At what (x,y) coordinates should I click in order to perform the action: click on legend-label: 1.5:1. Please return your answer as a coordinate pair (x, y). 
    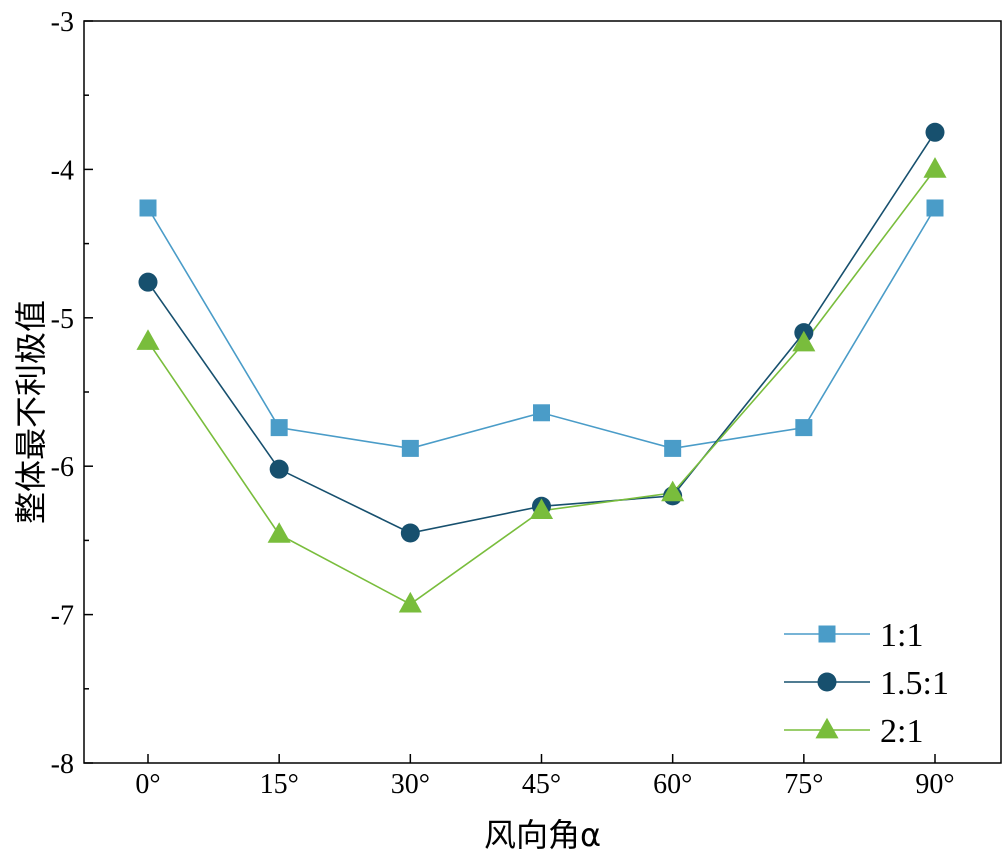
    Looking at the image, I should click on (914, 683).